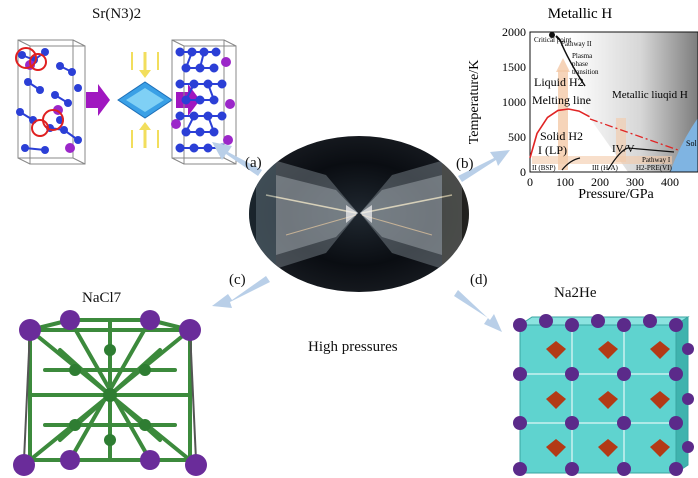 This screenshot has height=478, width=698. I want to click on y-tick-label: 2000, so click(514, 32).